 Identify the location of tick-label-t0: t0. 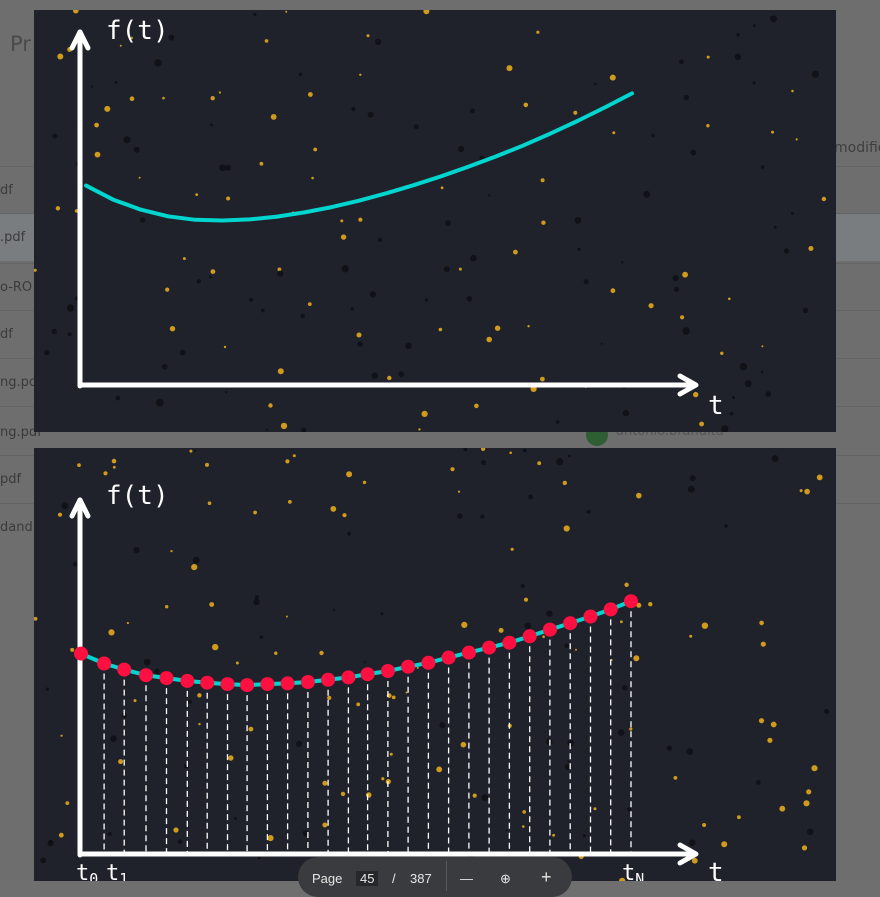
(87, 871).